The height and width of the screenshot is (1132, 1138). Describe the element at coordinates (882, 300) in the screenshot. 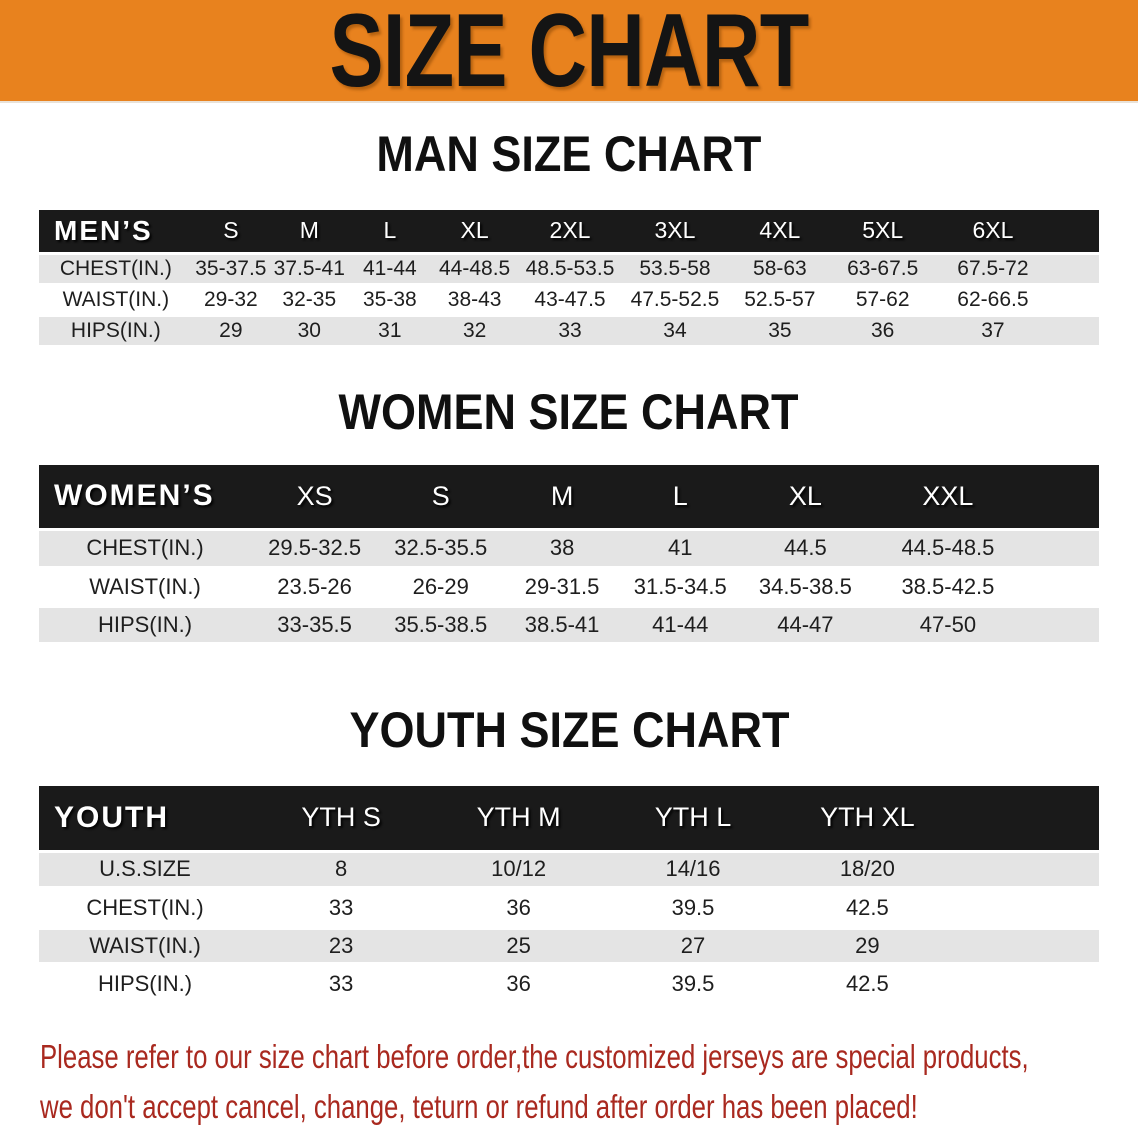

I see `size-cell: 57-62` at that location.